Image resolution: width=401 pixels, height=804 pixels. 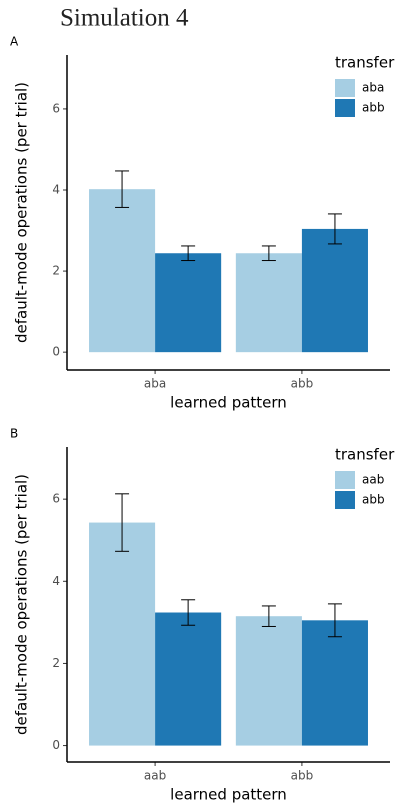 What do you see at coordinates (124, 18) in the screenshot?
I see `figure-title: Simulation 4` at bounding box center [124, 18].